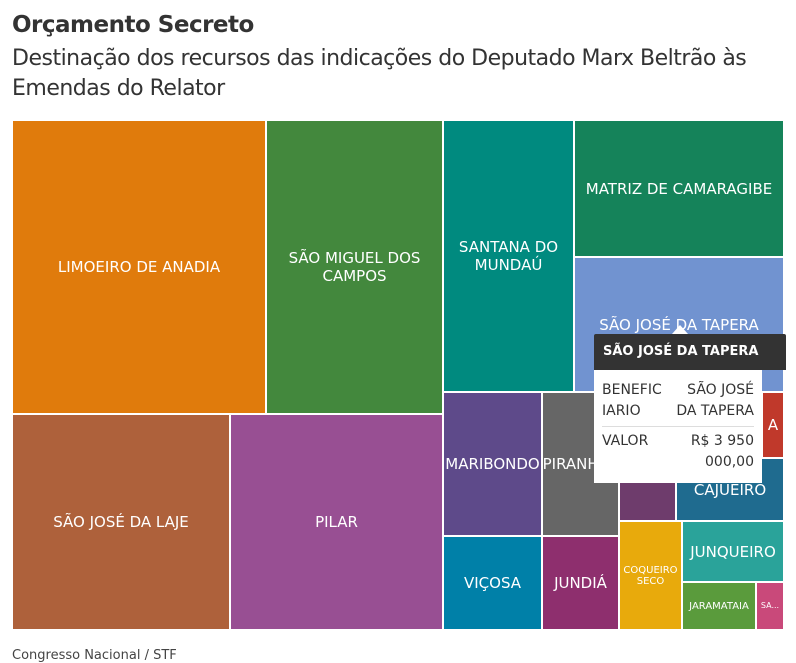  I want to click on tooltip-row: VALOR R$ 3 950 000,00, so click(678, 451).